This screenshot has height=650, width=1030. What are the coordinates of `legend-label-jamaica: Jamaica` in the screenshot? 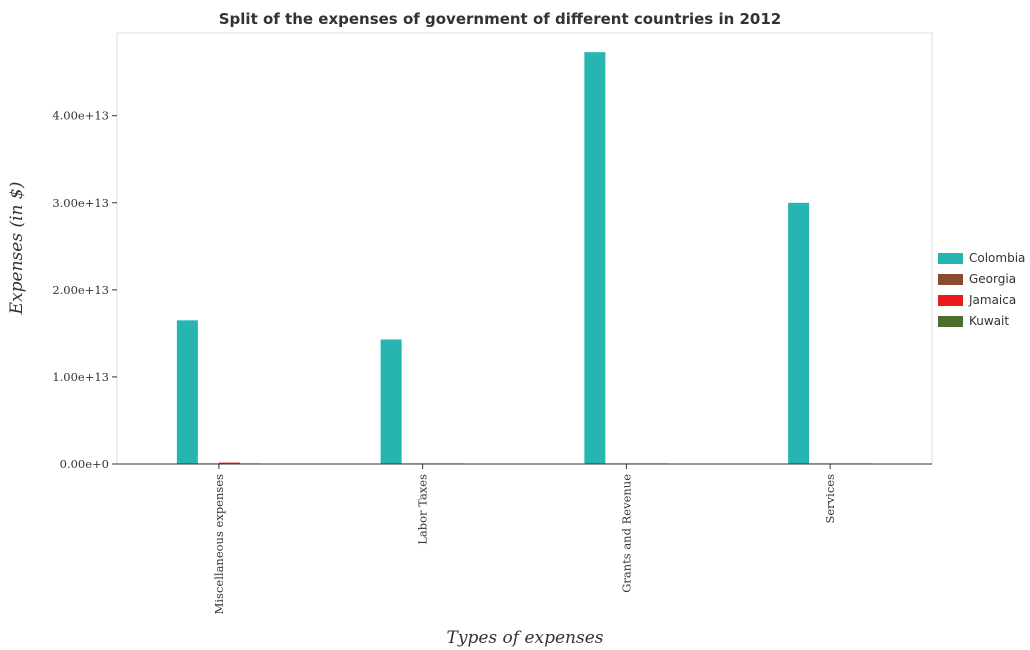 It's located at (992, 300).